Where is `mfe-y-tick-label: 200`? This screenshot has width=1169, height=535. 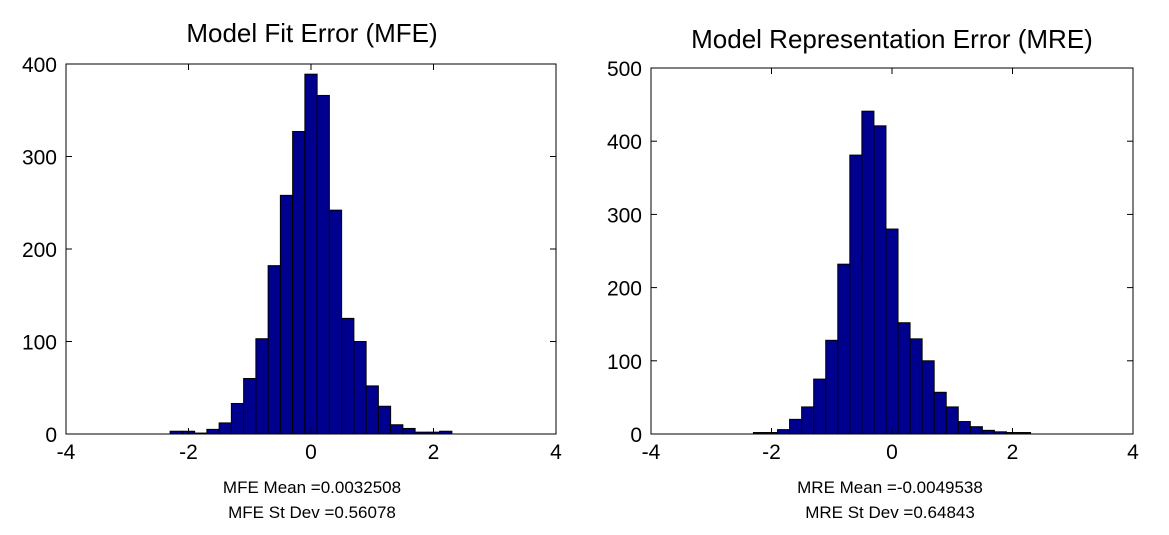
mfe-y-tick-label: 200 is located at coordinates (39, 250).